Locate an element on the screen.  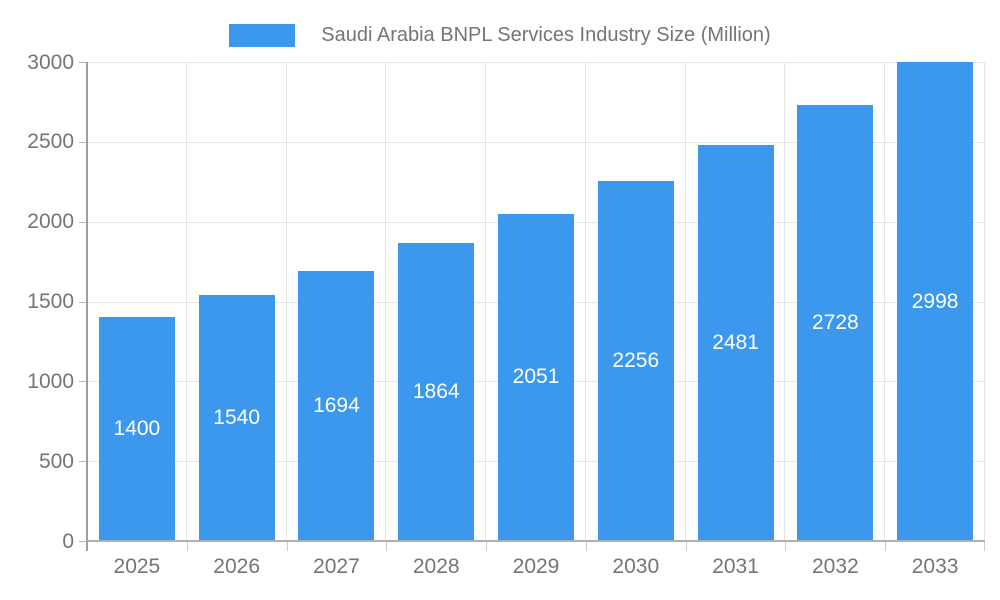
y-axis-line is located at coordinates (87, 306).